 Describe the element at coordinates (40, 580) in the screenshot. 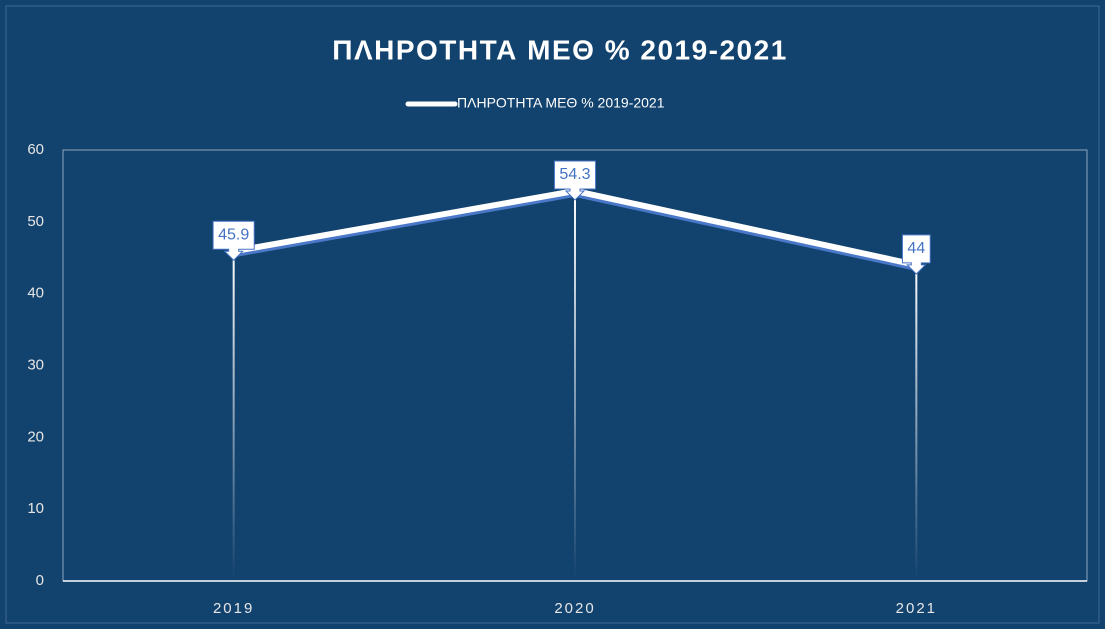

I see `y-tick-label: 0` at that location.